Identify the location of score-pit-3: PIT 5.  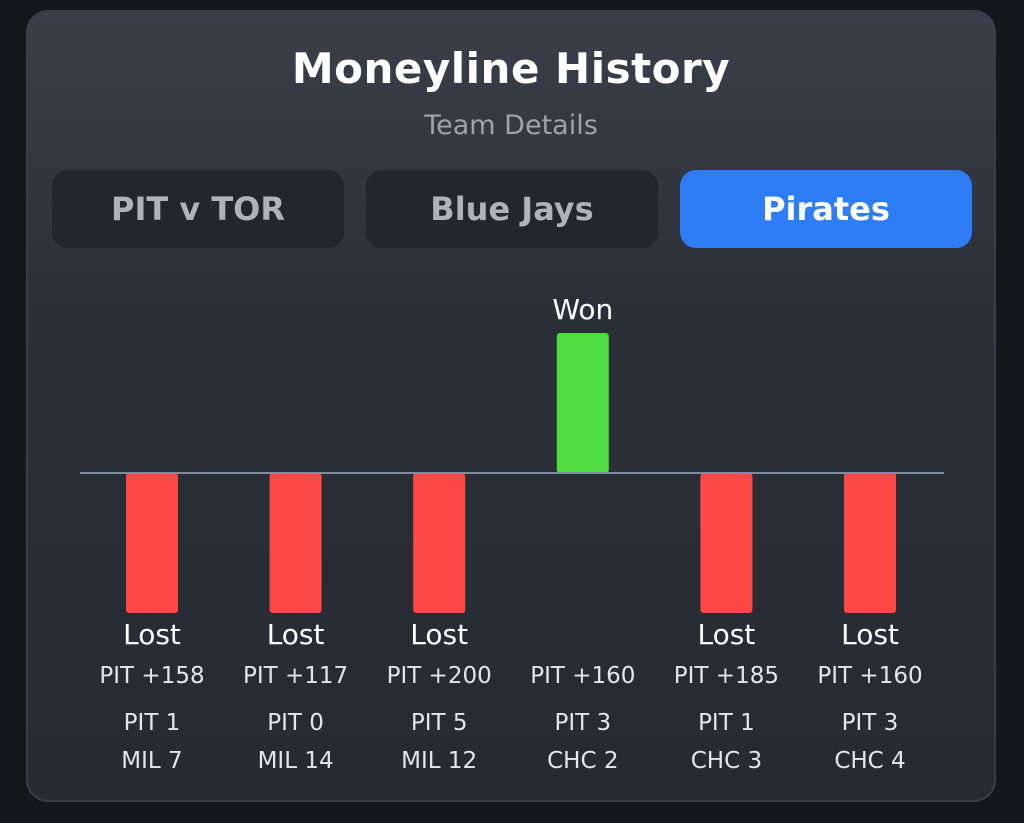
(439, 723).